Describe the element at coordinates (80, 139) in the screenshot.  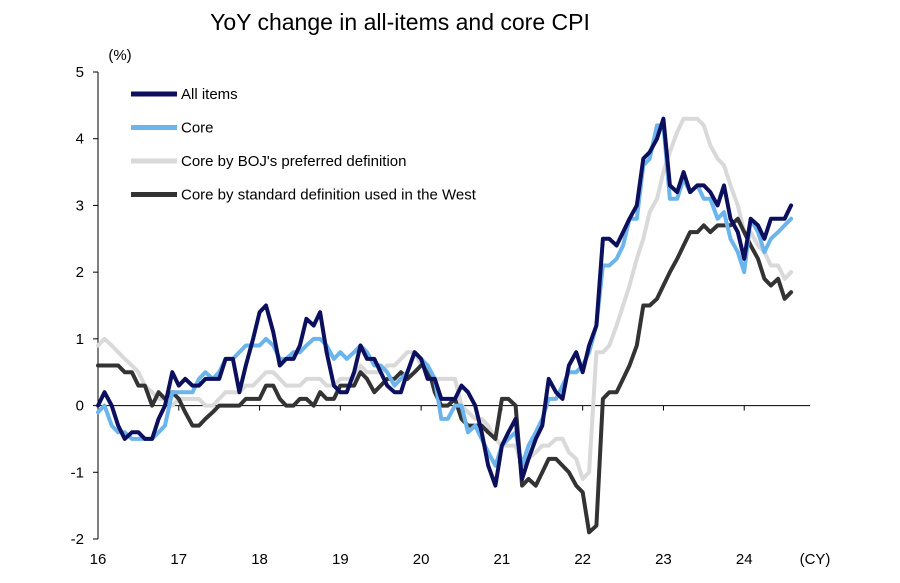
I see `y-tick-label: 4` at that location.